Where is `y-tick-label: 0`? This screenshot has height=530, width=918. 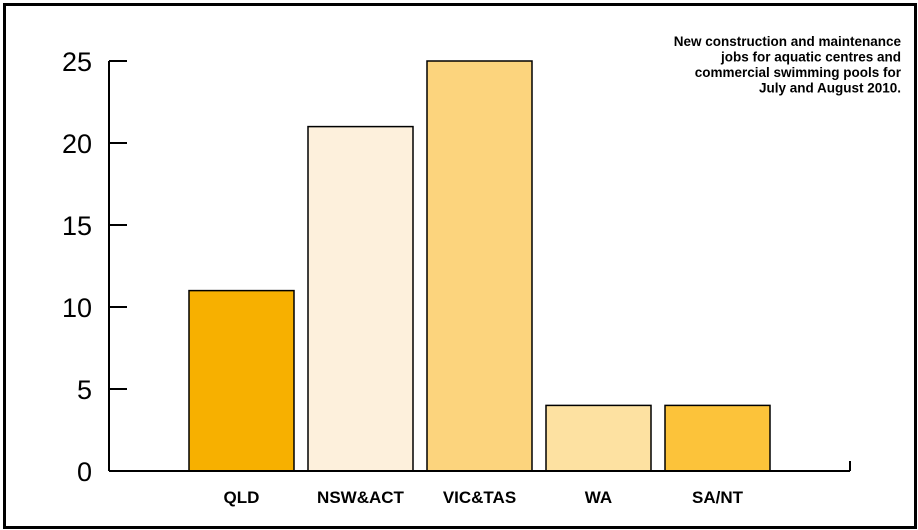
y-tick-label: 0 is located at coordinates (84, 472).